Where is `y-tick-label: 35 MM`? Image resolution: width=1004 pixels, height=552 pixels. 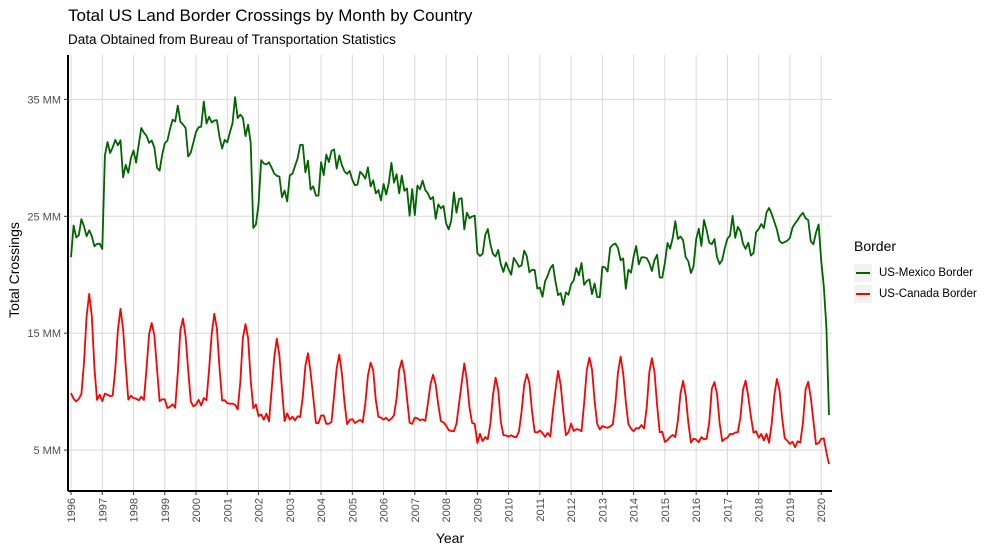 y-tick-label: 35 MM is located at coordinates (44, 100).